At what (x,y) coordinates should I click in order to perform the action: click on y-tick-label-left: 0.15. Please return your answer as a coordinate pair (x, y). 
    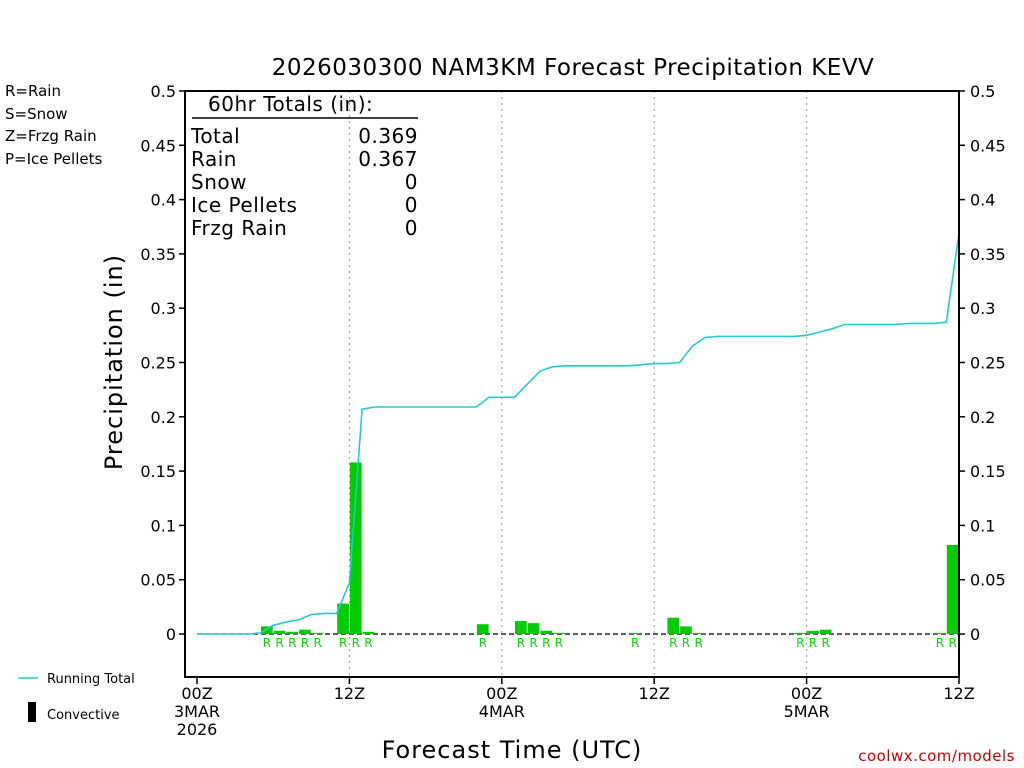
    Looking at the image, I should click on (158, 471).